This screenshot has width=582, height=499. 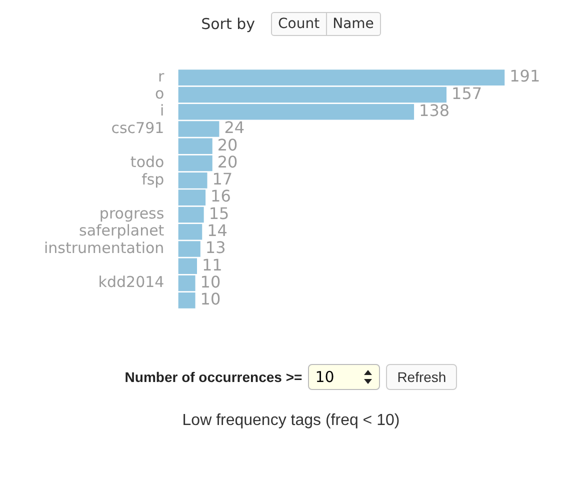 I want to click on text: Name, so click(x=353, y=24).